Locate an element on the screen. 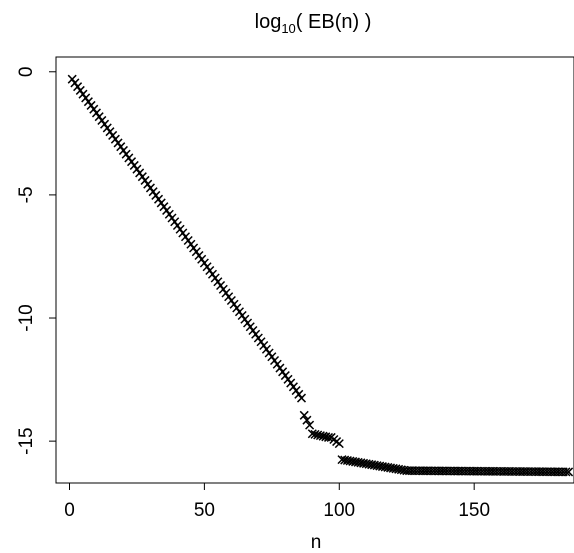  x-axis-label: n is located at coordinates (316, 542).